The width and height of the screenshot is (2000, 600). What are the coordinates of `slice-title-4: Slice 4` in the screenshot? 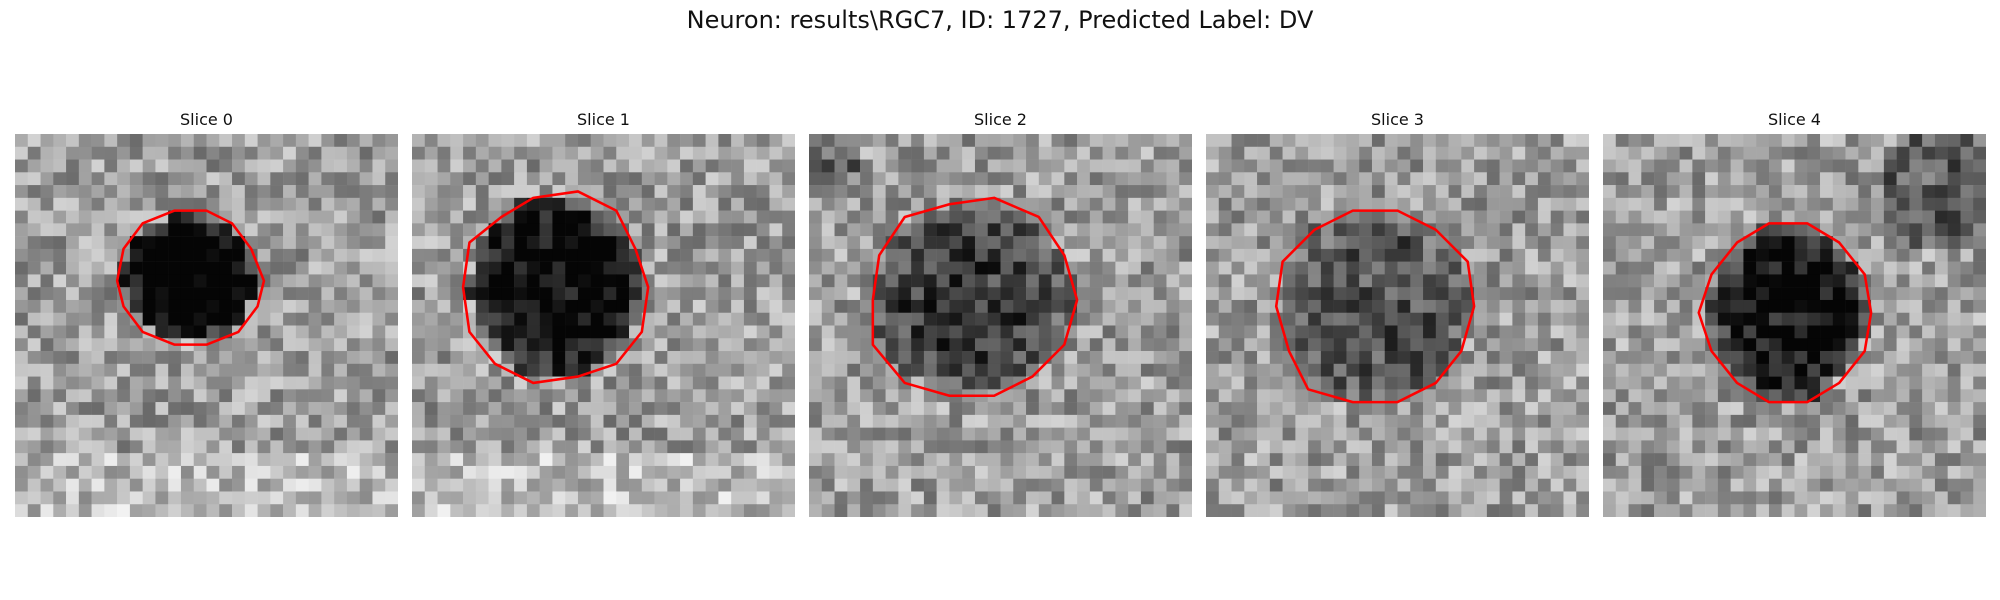 It's located at (1794, 119).